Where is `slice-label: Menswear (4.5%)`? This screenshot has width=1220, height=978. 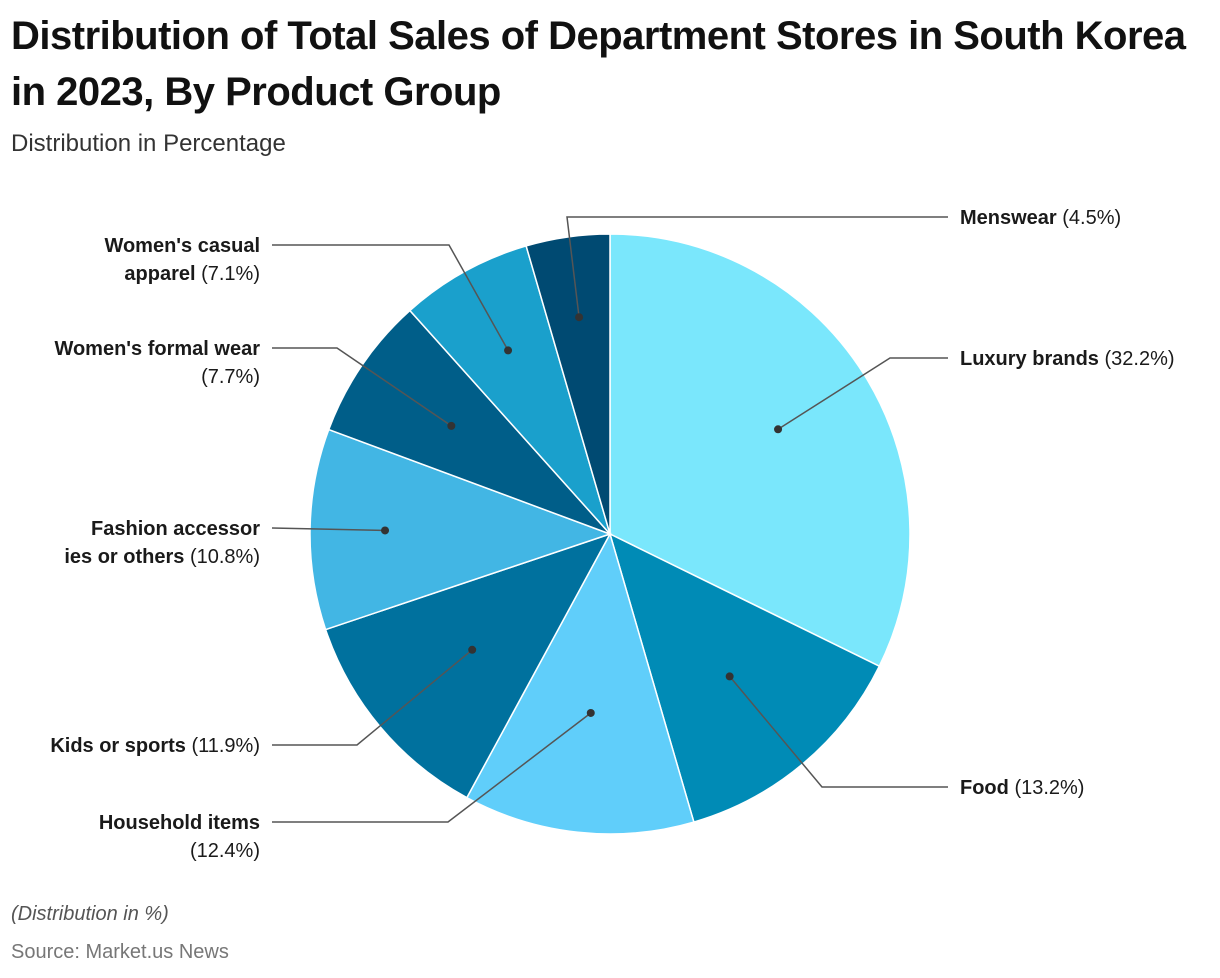 slice-label: Menswear (4.5%) is located at coordinates (1040, 218).